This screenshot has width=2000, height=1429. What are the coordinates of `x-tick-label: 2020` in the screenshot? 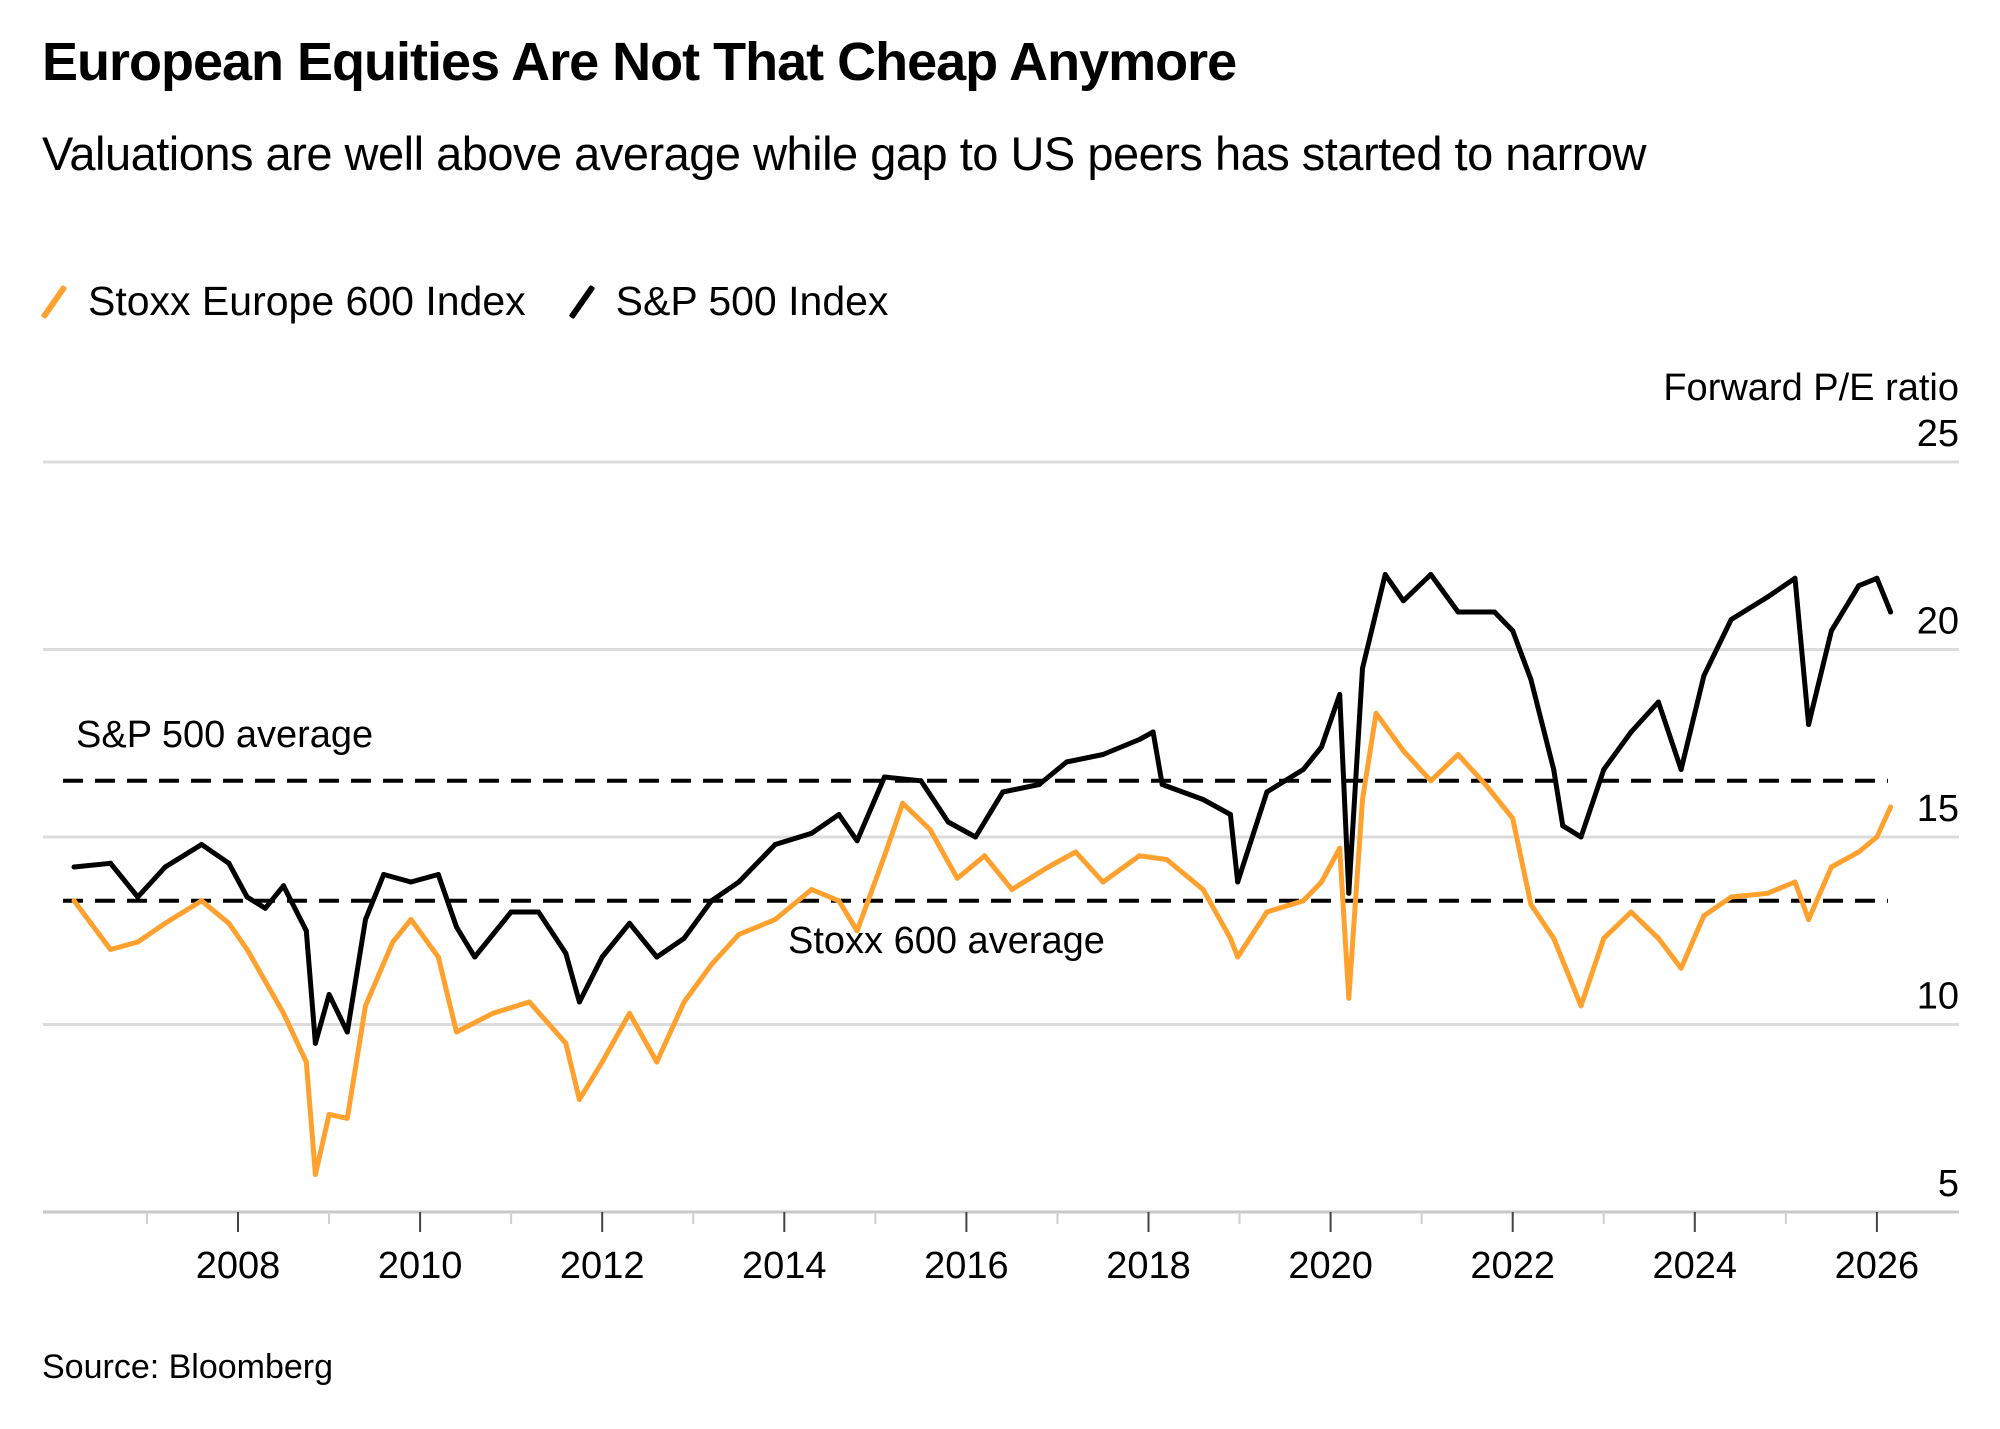 It's located at (1330, 1266).